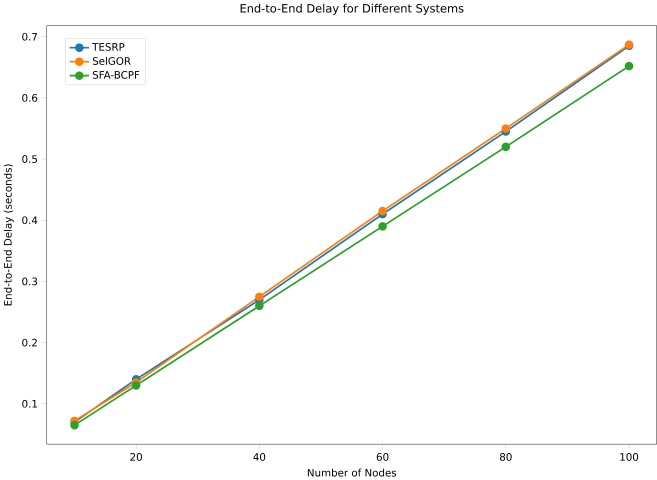  I want to click on chart-title: End-to-End Delay for Different Systems, so click(352, 9).